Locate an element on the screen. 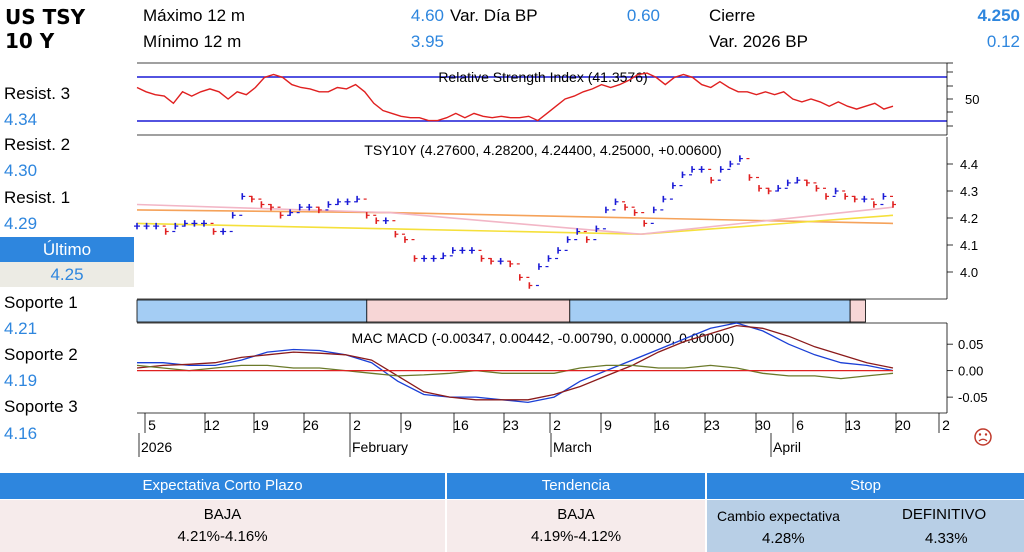  stop-definitivo-value: 4.33% is located at coordinates (946, 538).